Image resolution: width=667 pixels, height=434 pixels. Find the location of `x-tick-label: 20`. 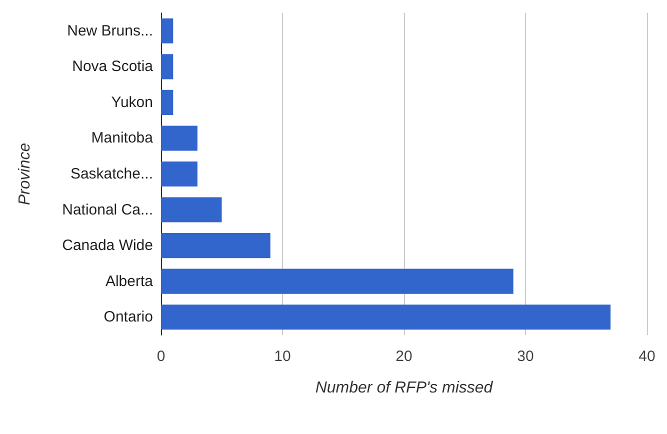

x-tick-label: 20 is located at coordinates (404, 356).